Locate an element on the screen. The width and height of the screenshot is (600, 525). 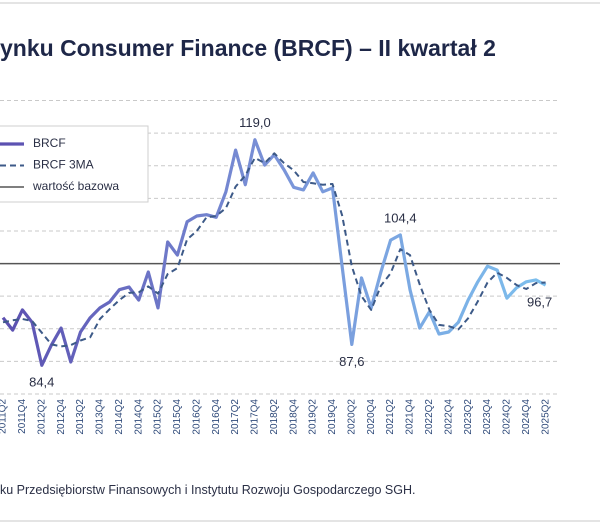
legend-label: wartość bazowa is located at coordinates (75, 186).